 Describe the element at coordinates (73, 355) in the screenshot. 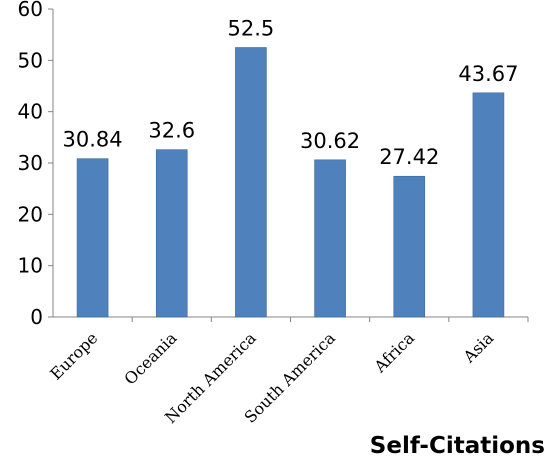

I see `x-tick-label: Europe` at that location.